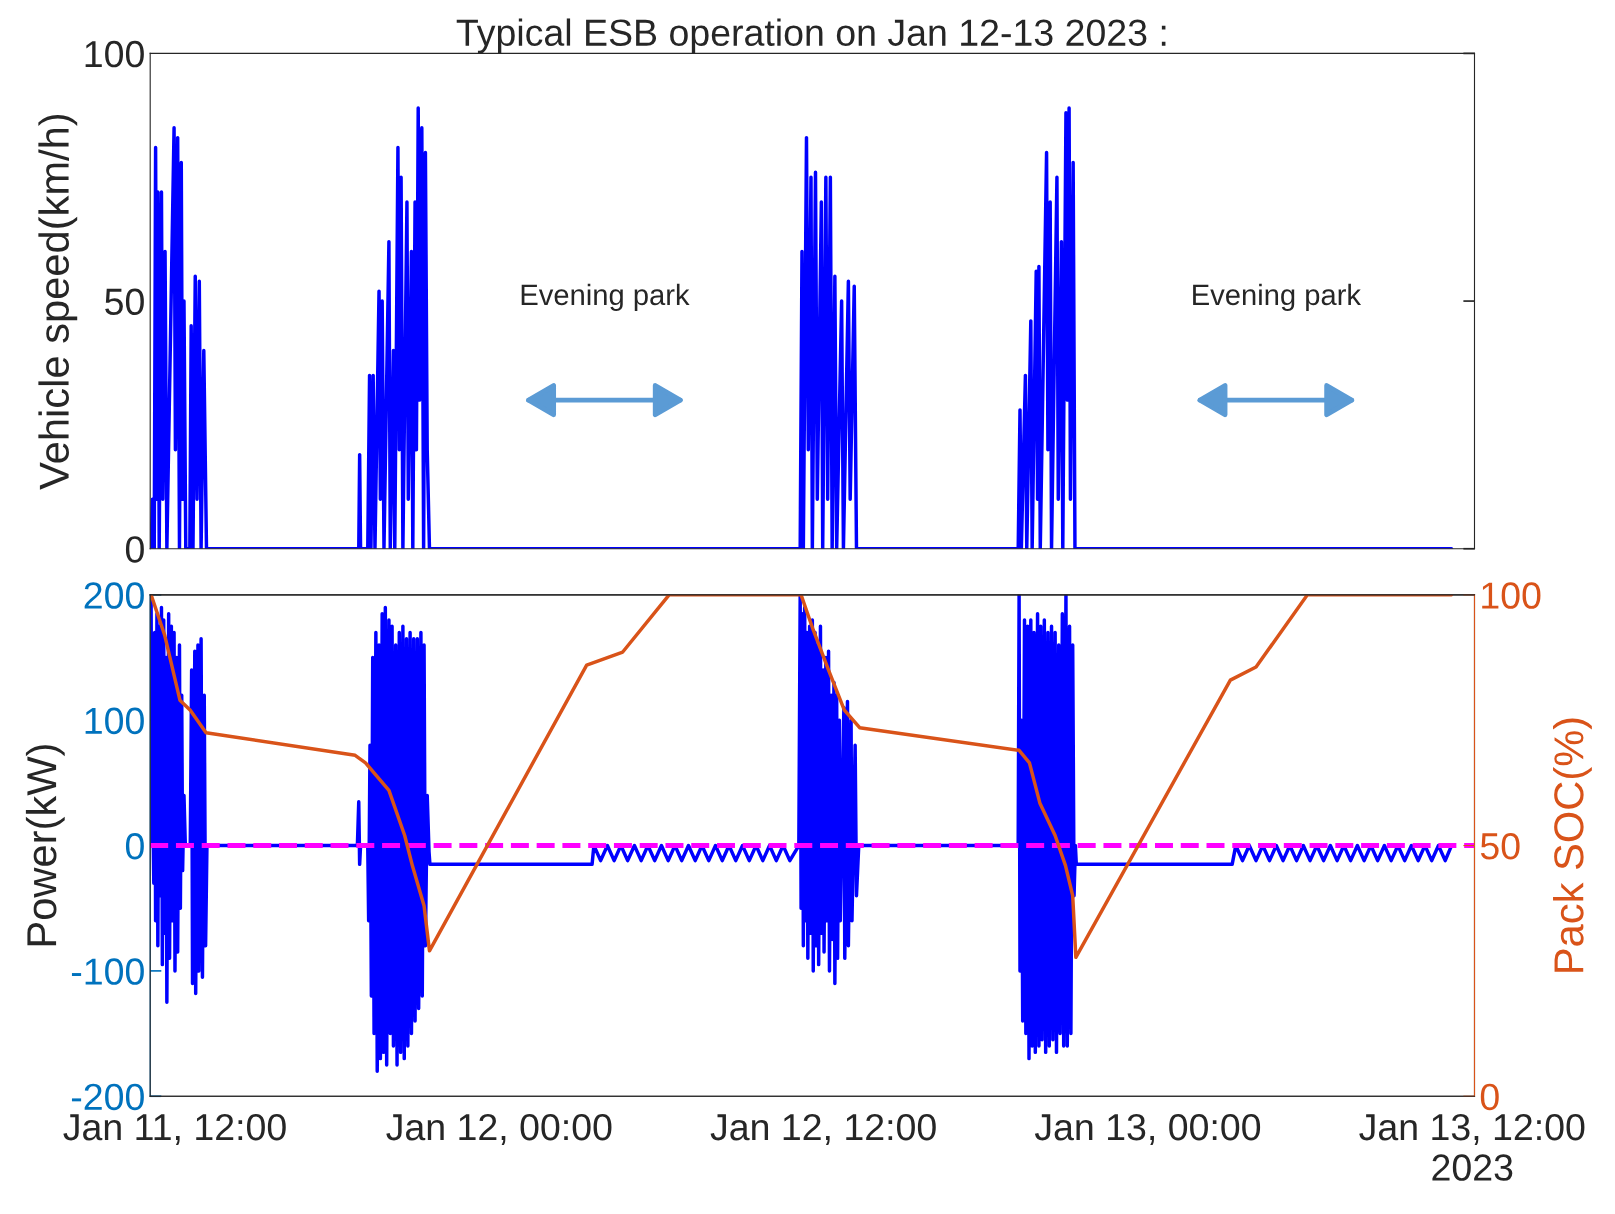 This screenshot has width=1615, height=1214. What do you see at coordinates (499, 1129) in the screenshot?
I see `x-tick-label: Jan 12, 00:00` at bounding box center [499, 1129].